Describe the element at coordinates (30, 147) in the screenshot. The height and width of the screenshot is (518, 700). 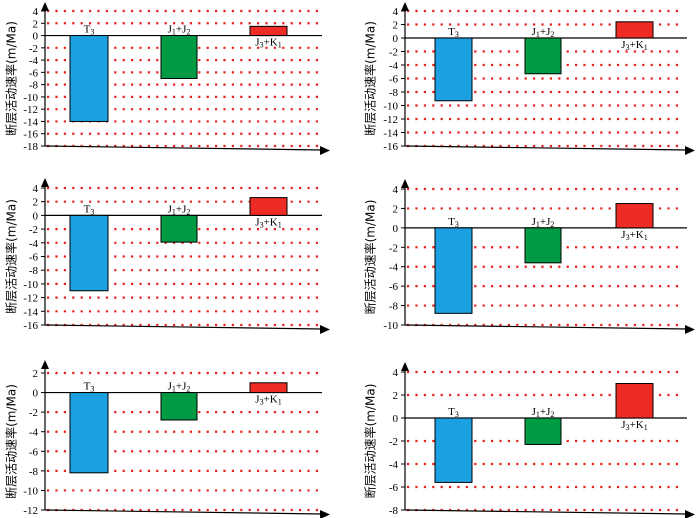
I see `y-tick-label: -18` at that location.